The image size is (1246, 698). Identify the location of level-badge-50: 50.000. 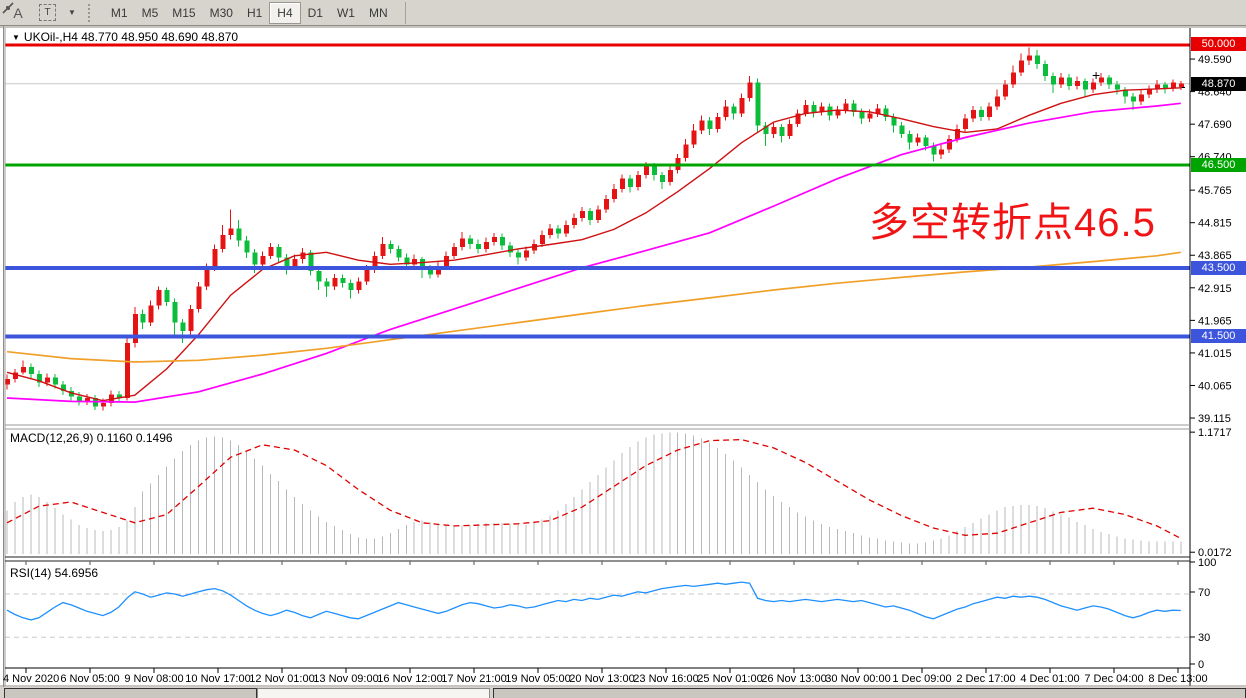
(1218, 44).